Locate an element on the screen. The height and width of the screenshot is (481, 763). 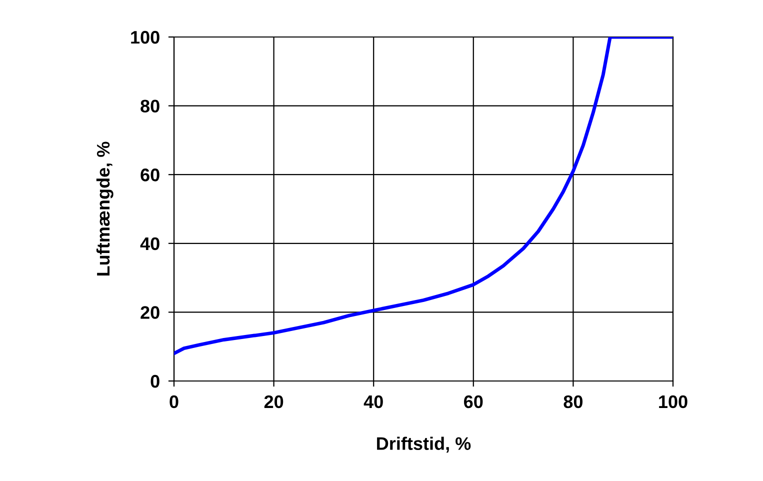
x-tick-label: 0 is located at coordinates (174, 401).